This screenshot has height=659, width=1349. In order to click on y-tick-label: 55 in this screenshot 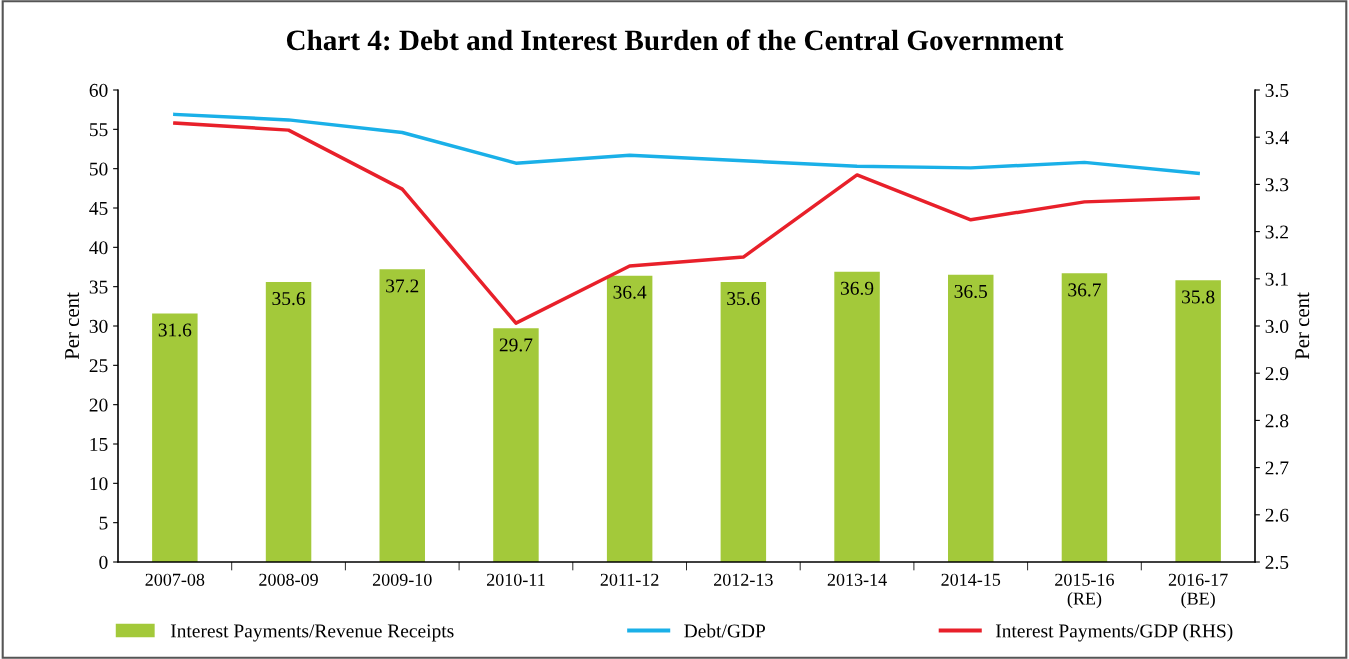, I will do `click(98, 130)`.